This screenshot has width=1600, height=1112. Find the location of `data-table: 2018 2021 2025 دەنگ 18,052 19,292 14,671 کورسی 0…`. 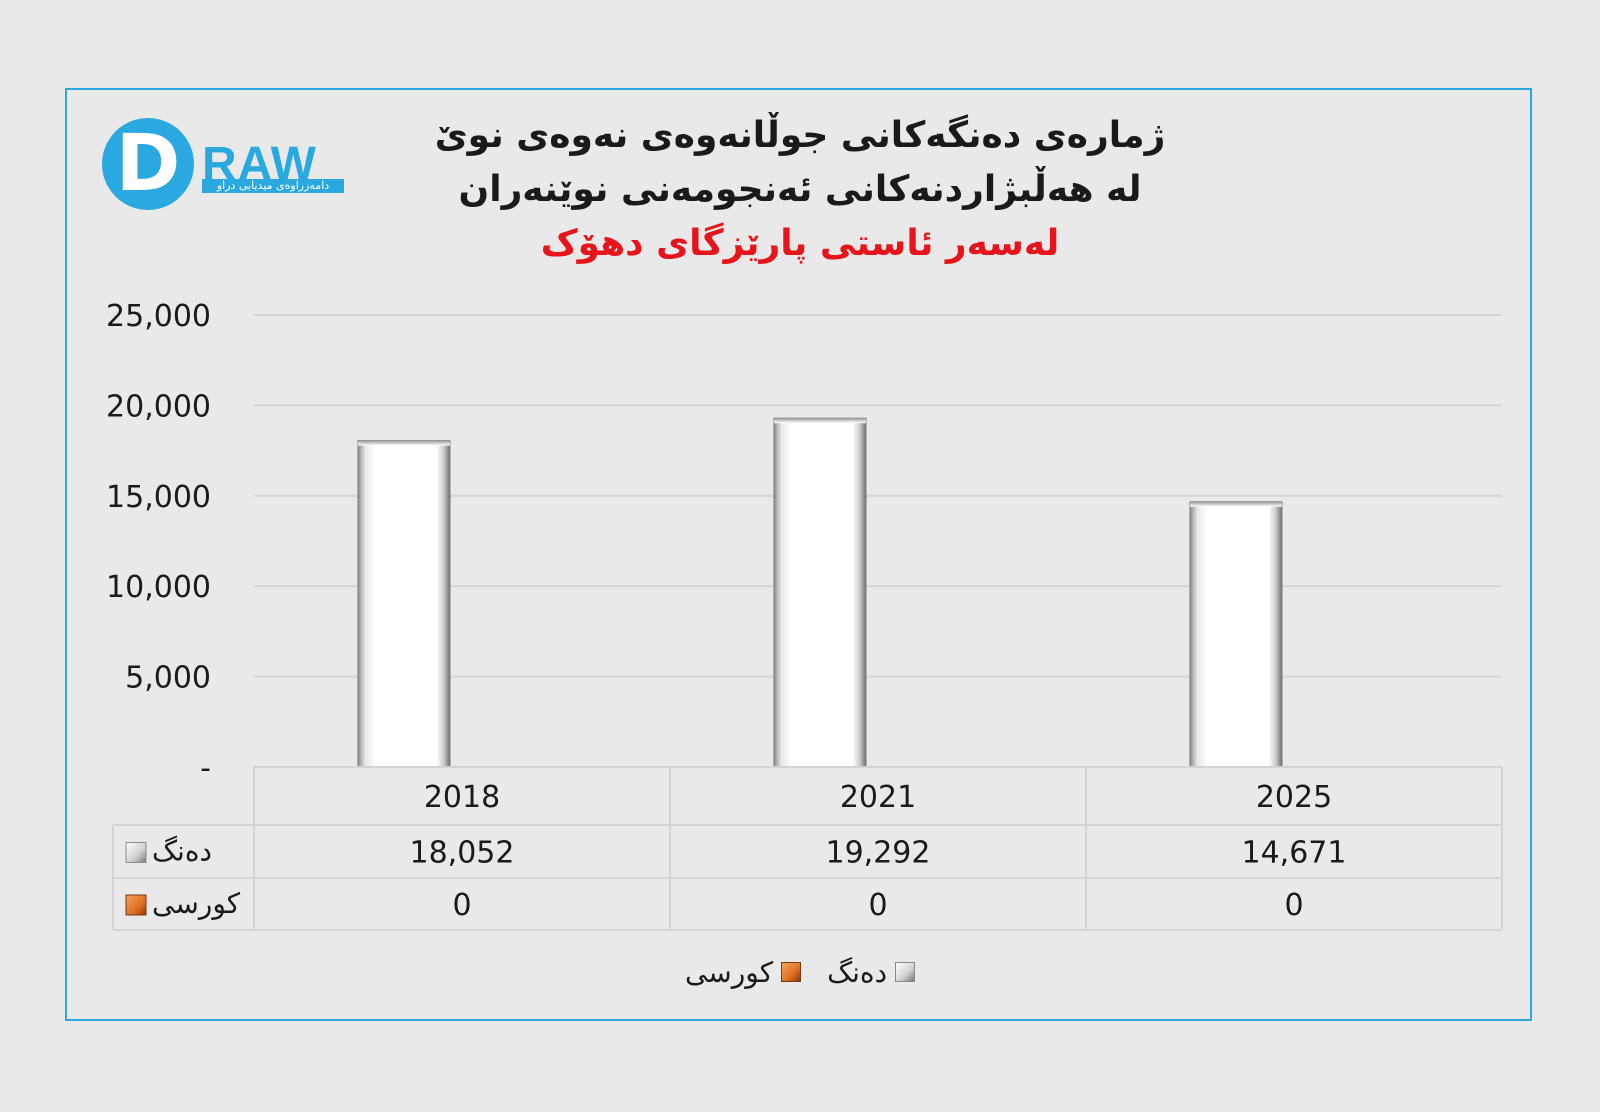

data-table: 2018 2021 2025 دەنگ 18,052 19,292 14,671 کورسی 0… is located at coordinates (807, 848).